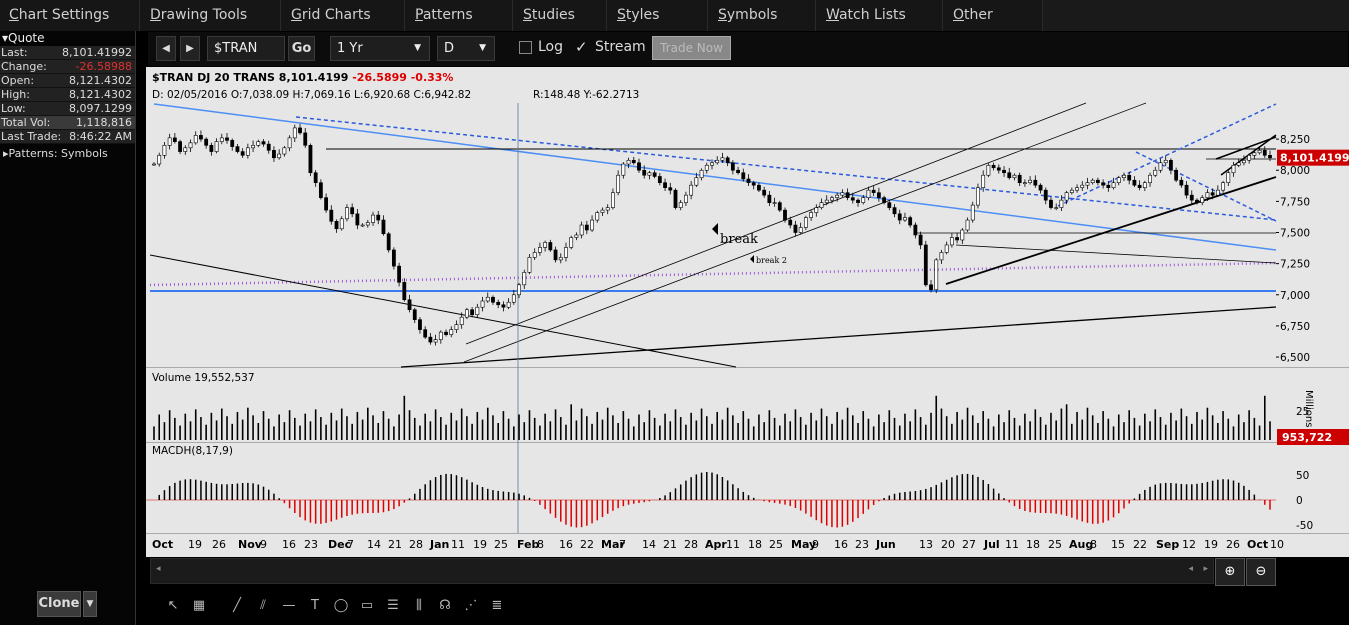  I want to click on date-label: 19, so click(480, 544).